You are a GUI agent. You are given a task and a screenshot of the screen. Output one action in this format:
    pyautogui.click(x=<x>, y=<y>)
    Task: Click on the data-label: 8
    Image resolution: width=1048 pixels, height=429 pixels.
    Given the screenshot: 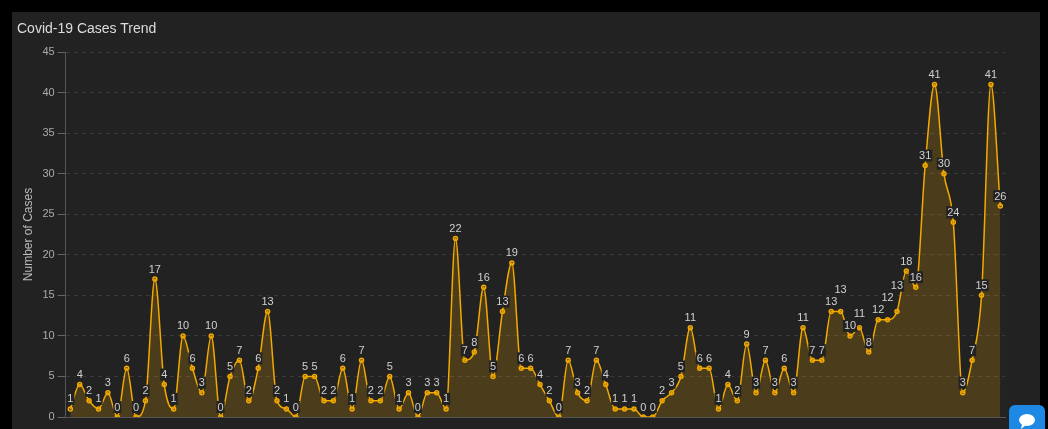 What is the action you would take?
    pyautogui.click(x=868, y=341)
    